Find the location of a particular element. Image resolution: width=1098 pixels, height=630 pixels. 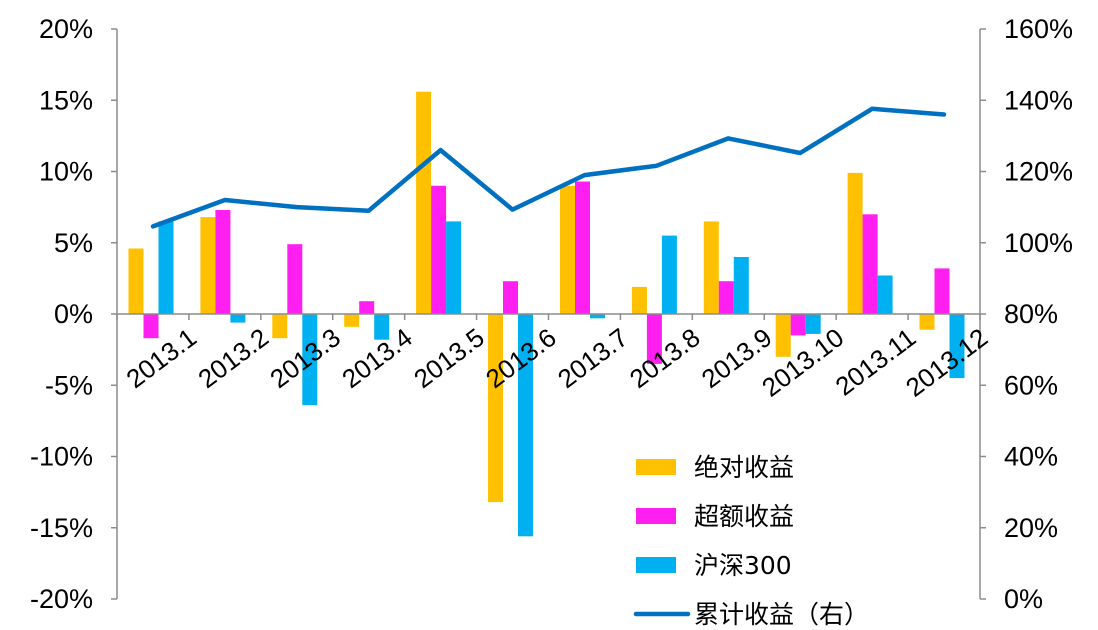

bar-3-2013.1 is located at coordinates (166, 267).